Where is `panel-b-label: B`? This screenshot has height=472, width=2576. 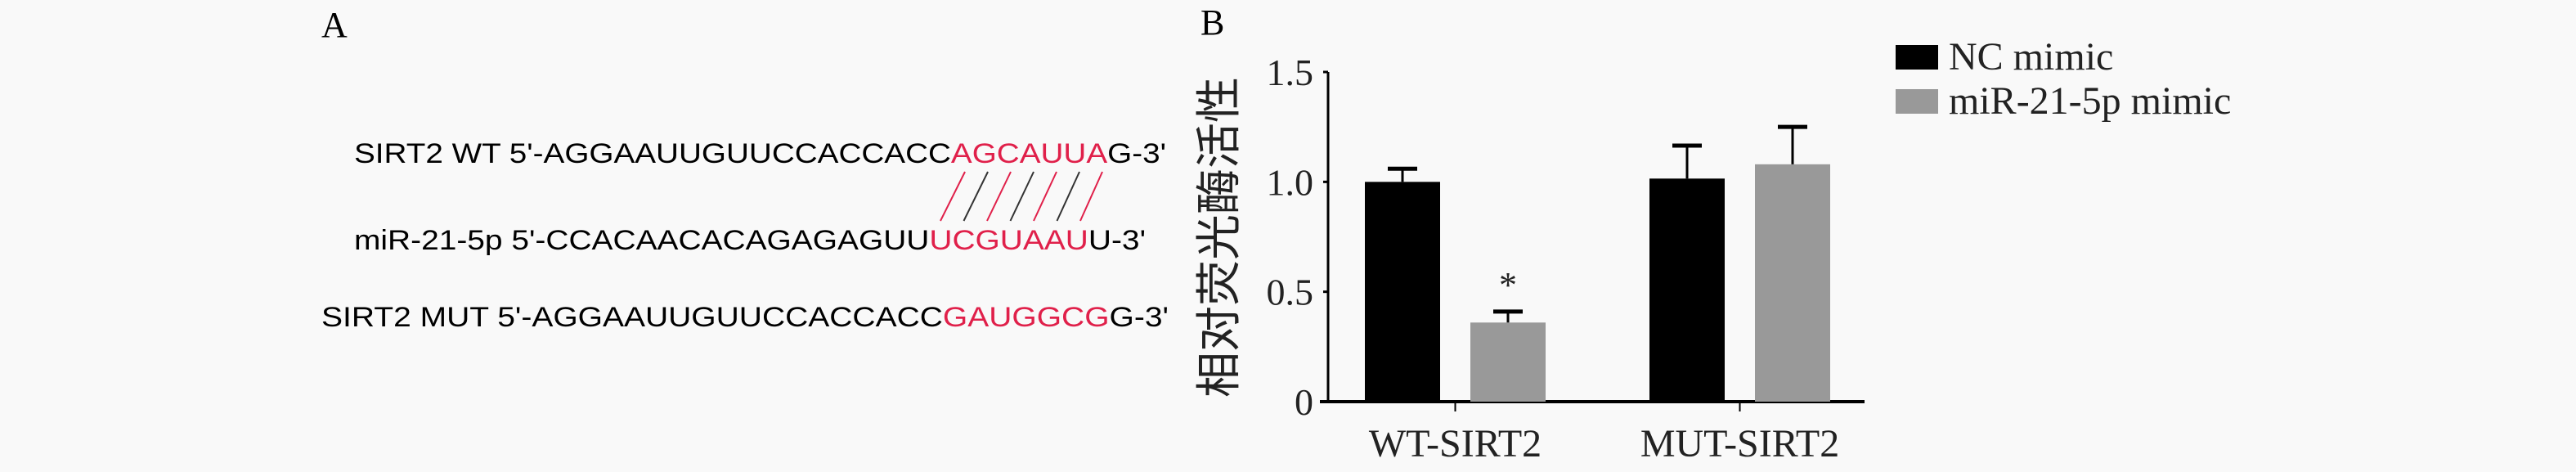
panel-b-label: B is located at coordinates (1212, 22).